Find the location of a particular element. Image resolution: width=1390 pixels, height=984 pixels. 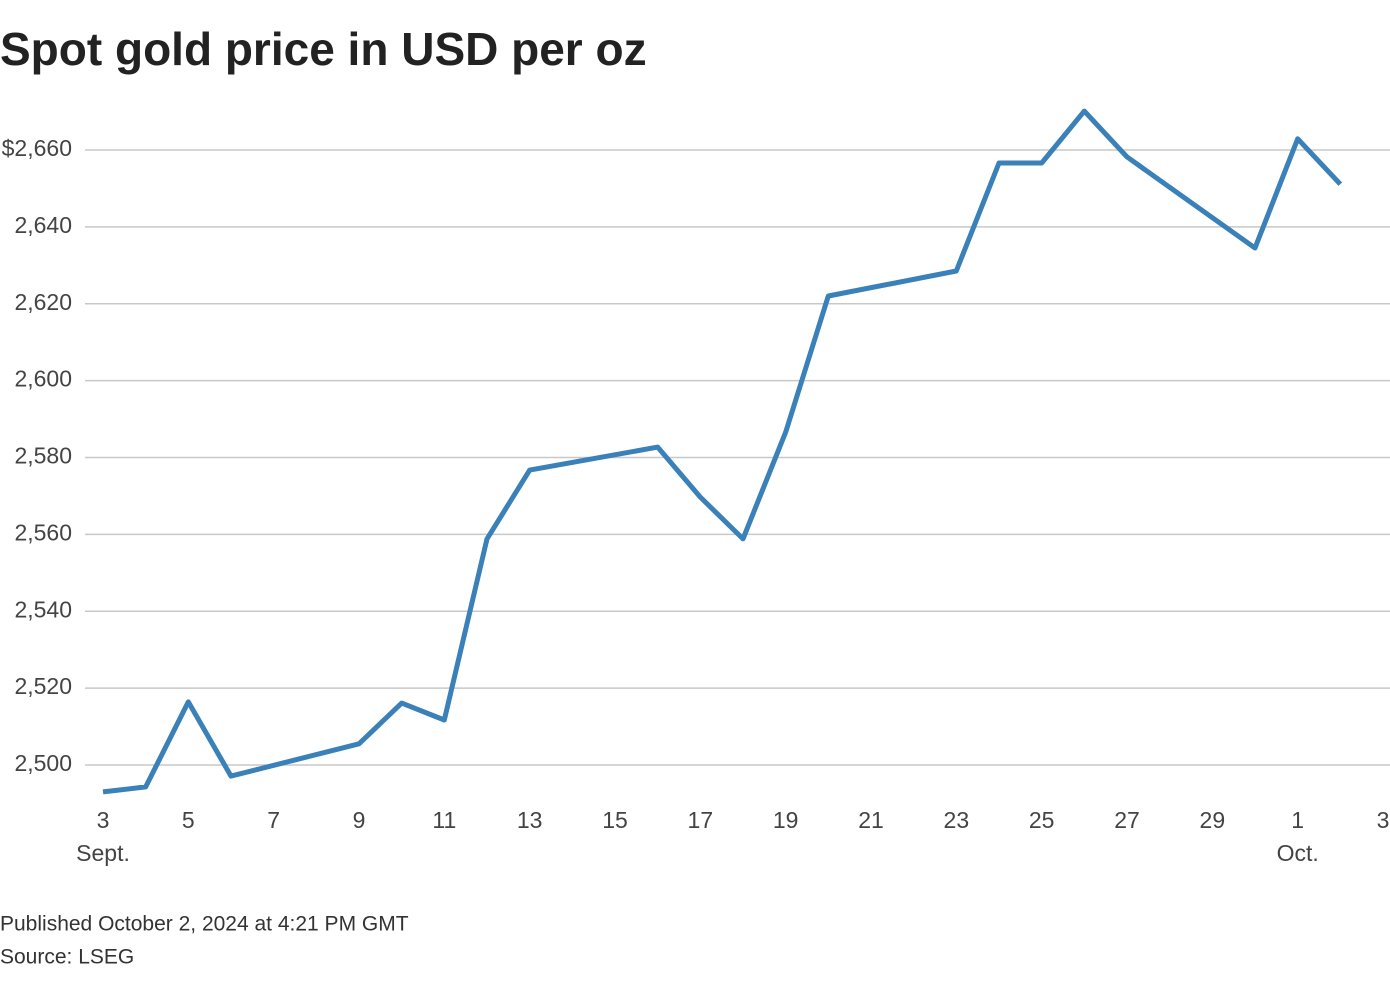

source-note: Source: LSEG is located at coordinates (67, 957).